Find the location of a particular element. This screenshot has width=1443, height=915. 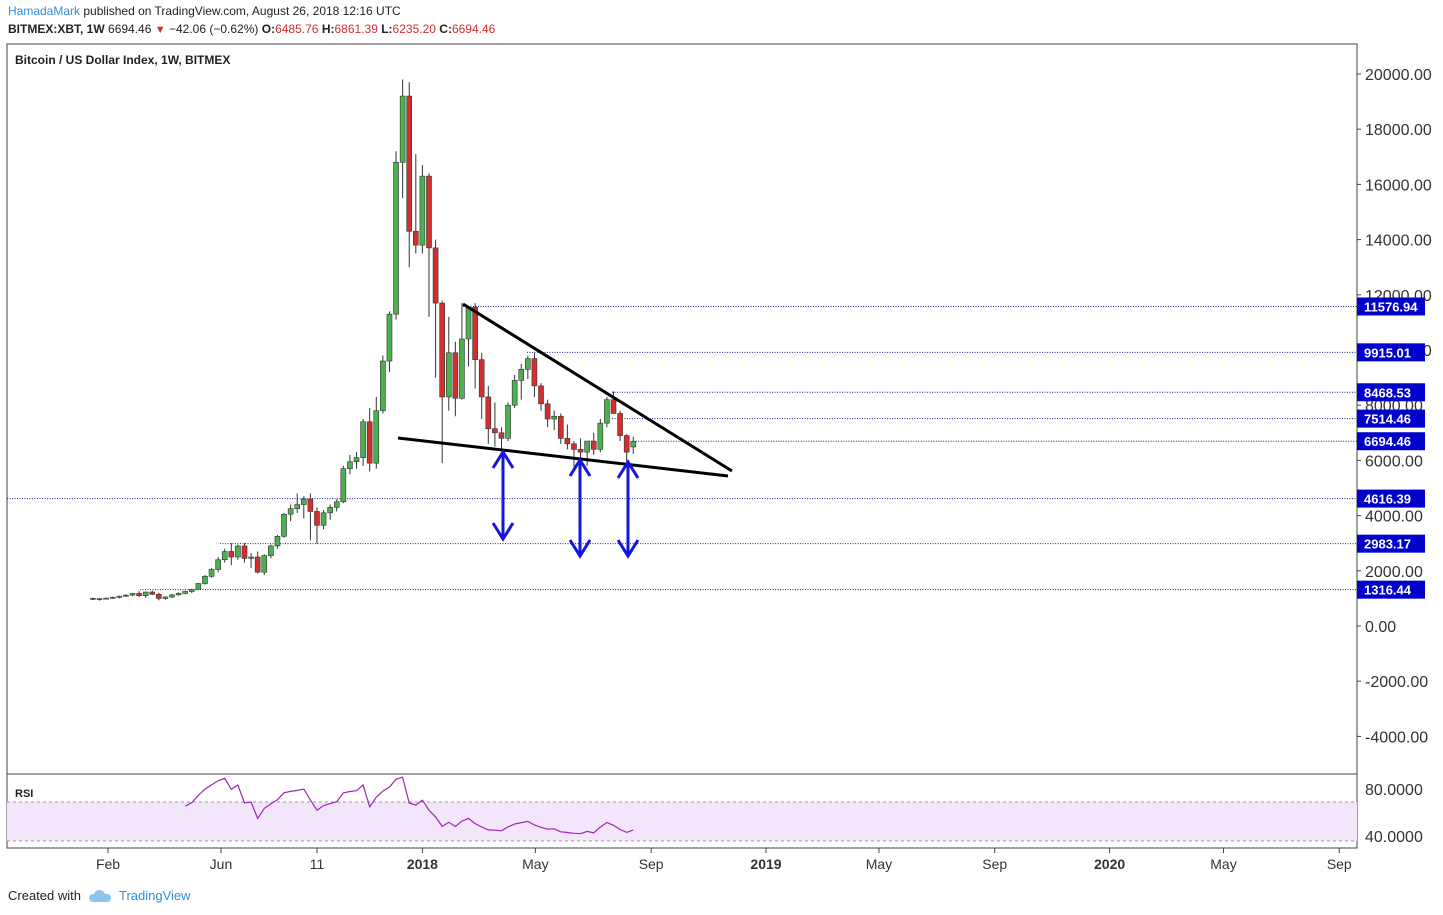

price-tick-label: 6000.00 is located at coordinates (1394, 461).